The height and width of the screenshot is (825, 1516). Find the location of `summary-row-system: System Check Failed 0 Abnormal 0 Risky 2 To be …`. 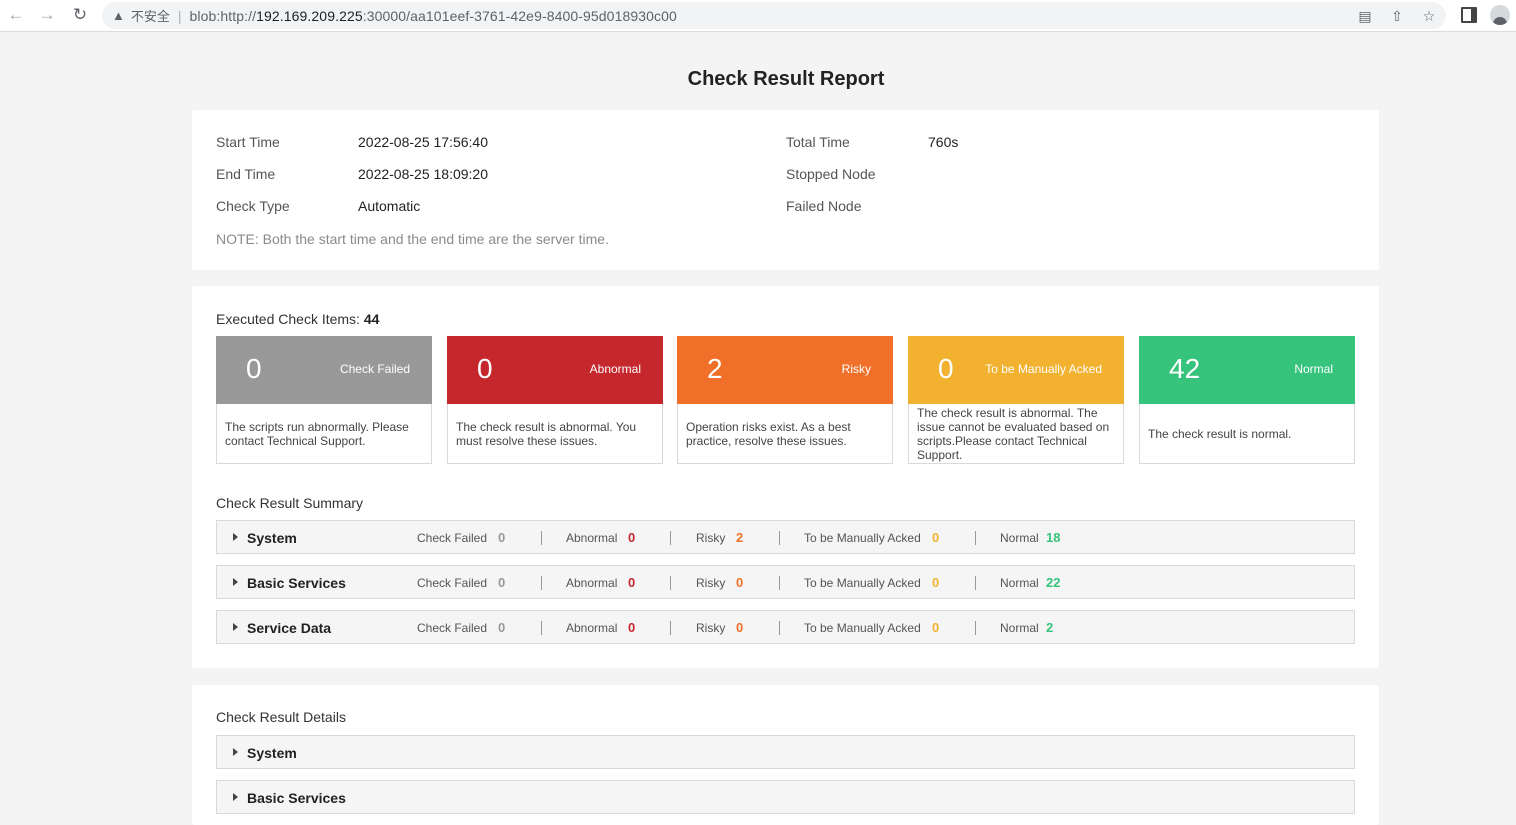

summary-row-system: System Check Failed 0 Abnormal 0 Risky 2 To be … is located at coordinates (785, 537).